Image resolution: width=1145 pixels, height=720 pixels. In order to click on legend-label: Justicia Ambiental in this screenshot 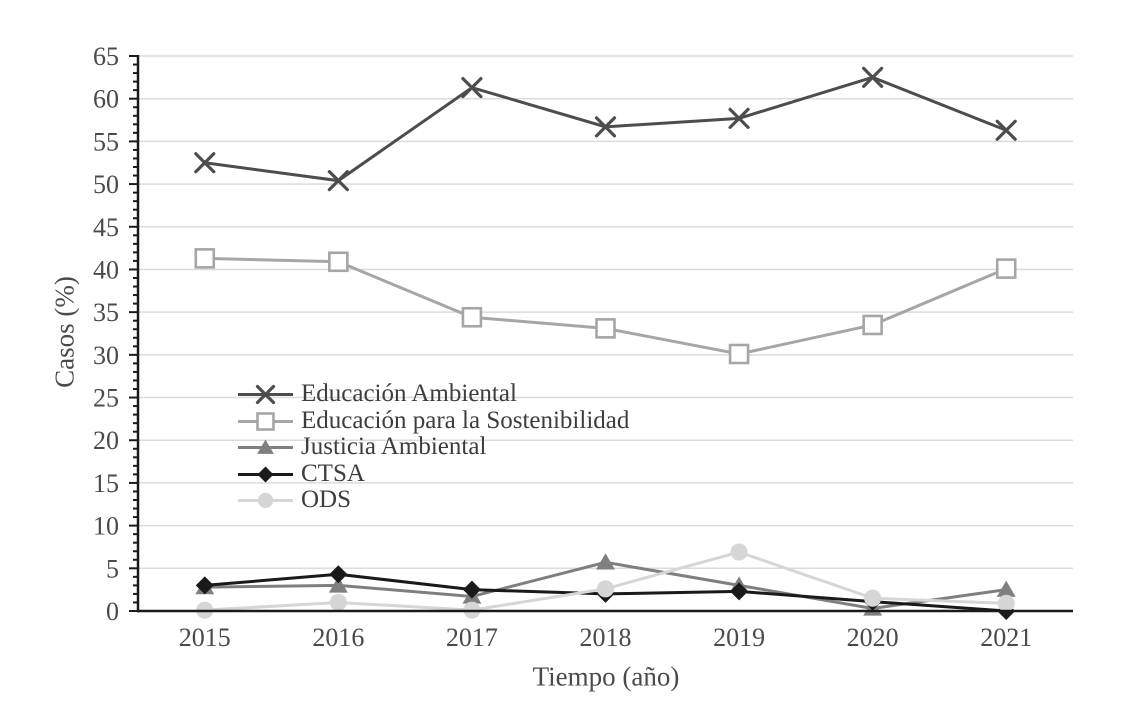, I will do `click(394, 446)`.